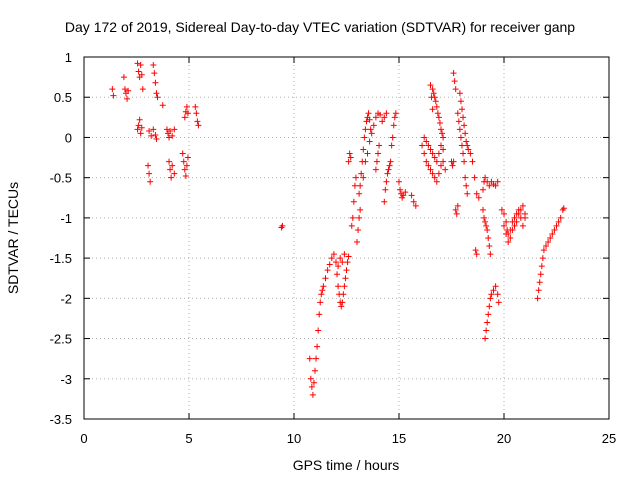  I want to click on y-axis-label: SDTVAR / TECUs, so click(13, 238).